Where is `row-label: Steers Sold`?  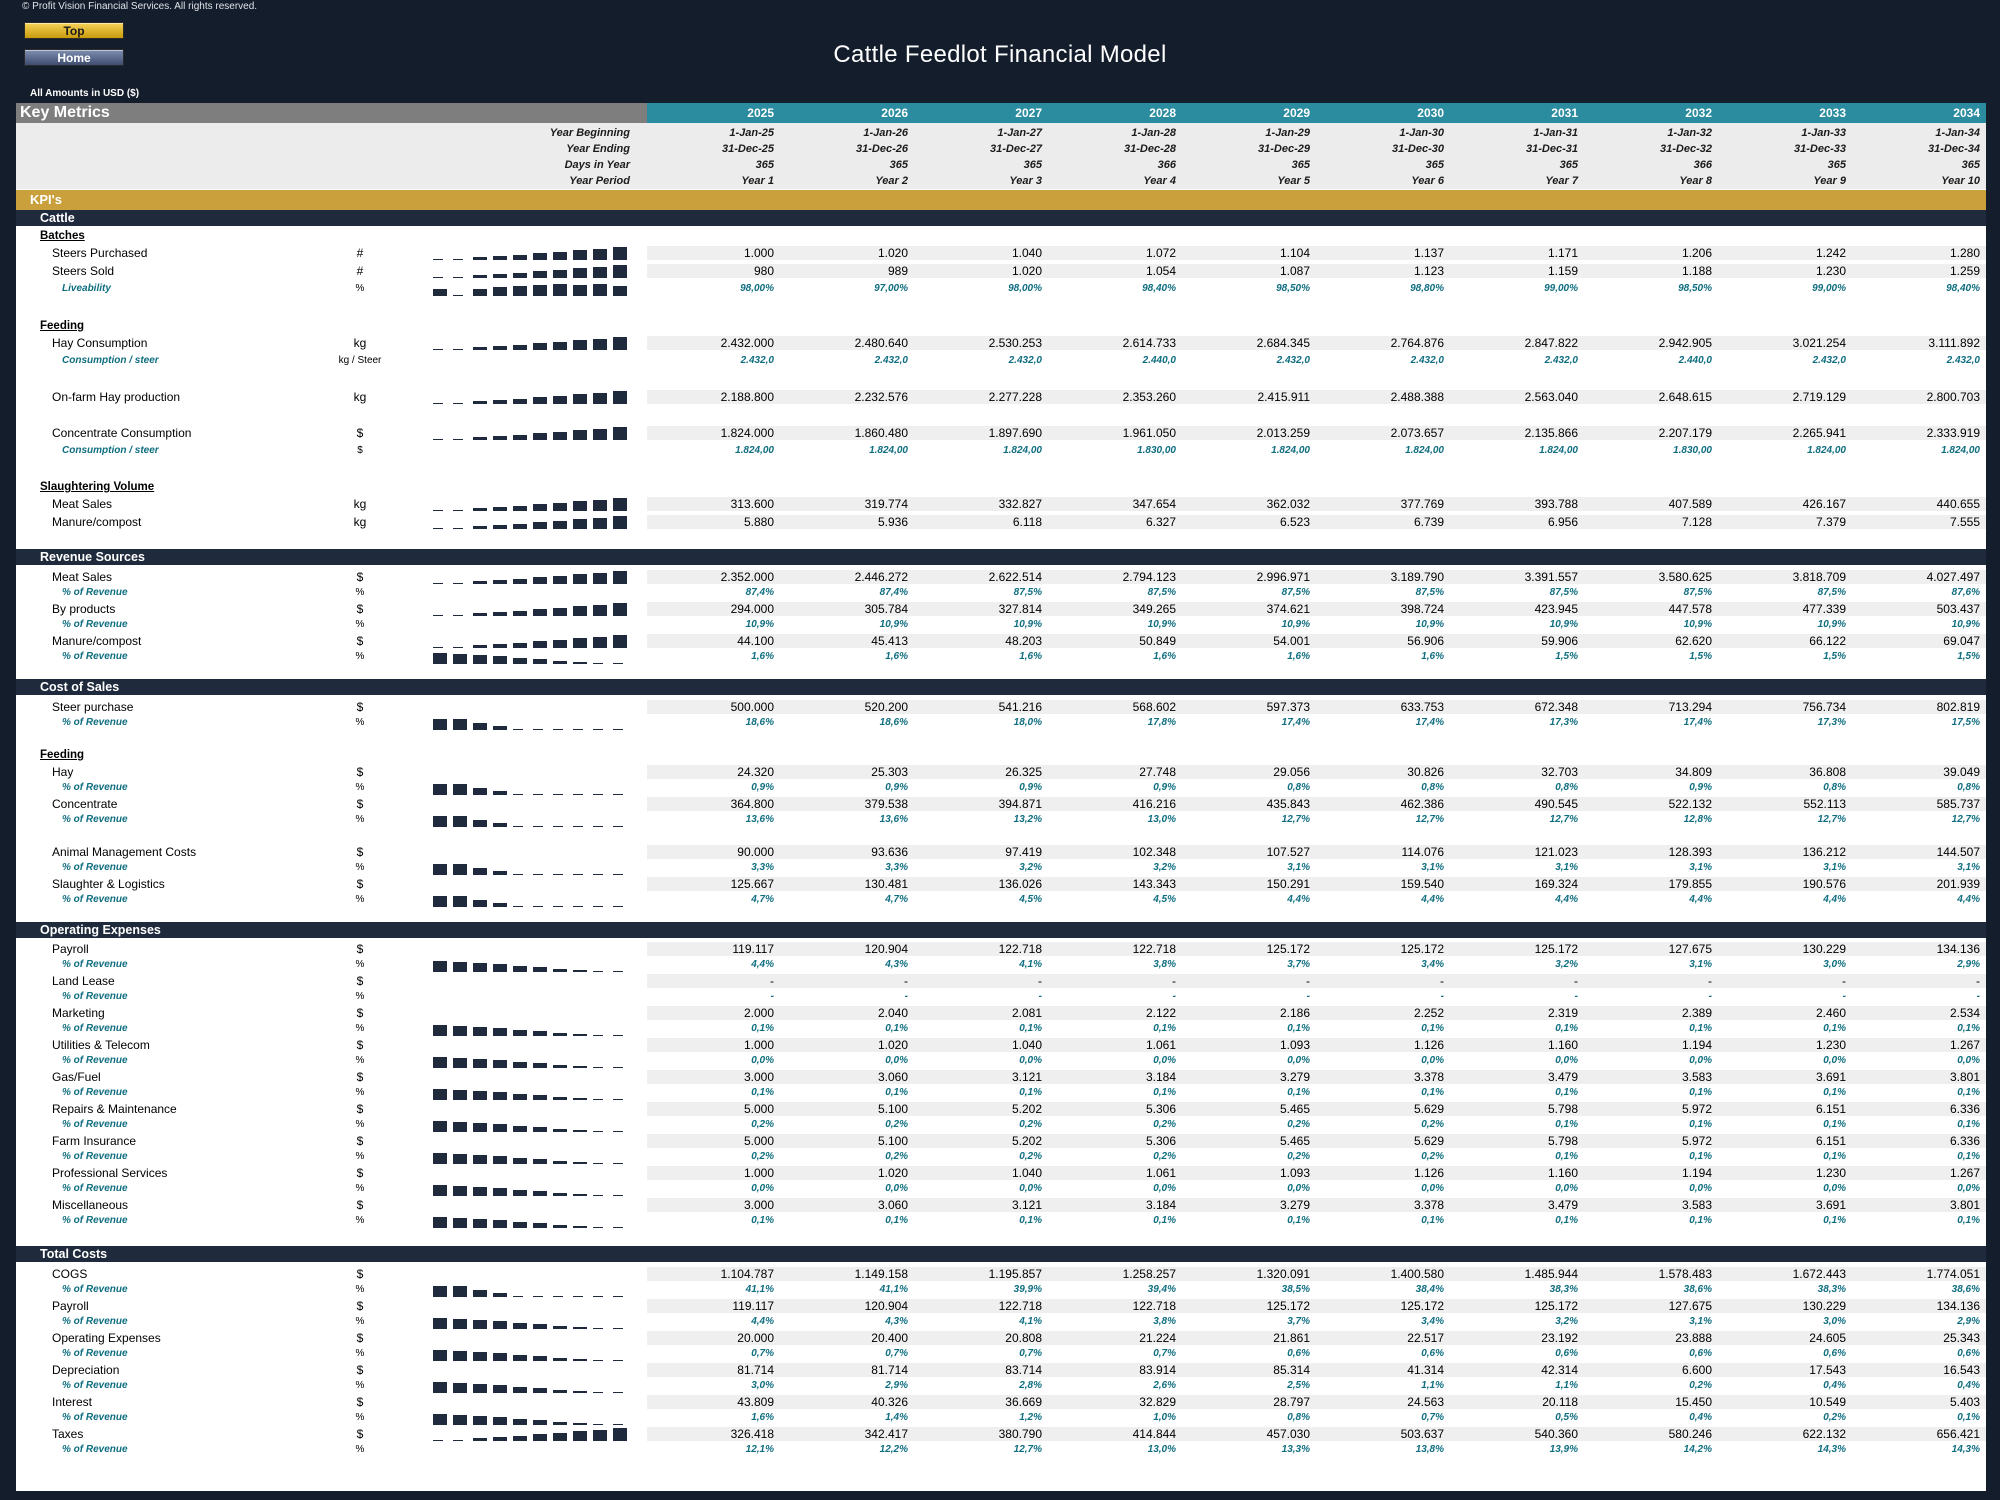 row-label: Steers Sold is located at coordinates (83, 271).